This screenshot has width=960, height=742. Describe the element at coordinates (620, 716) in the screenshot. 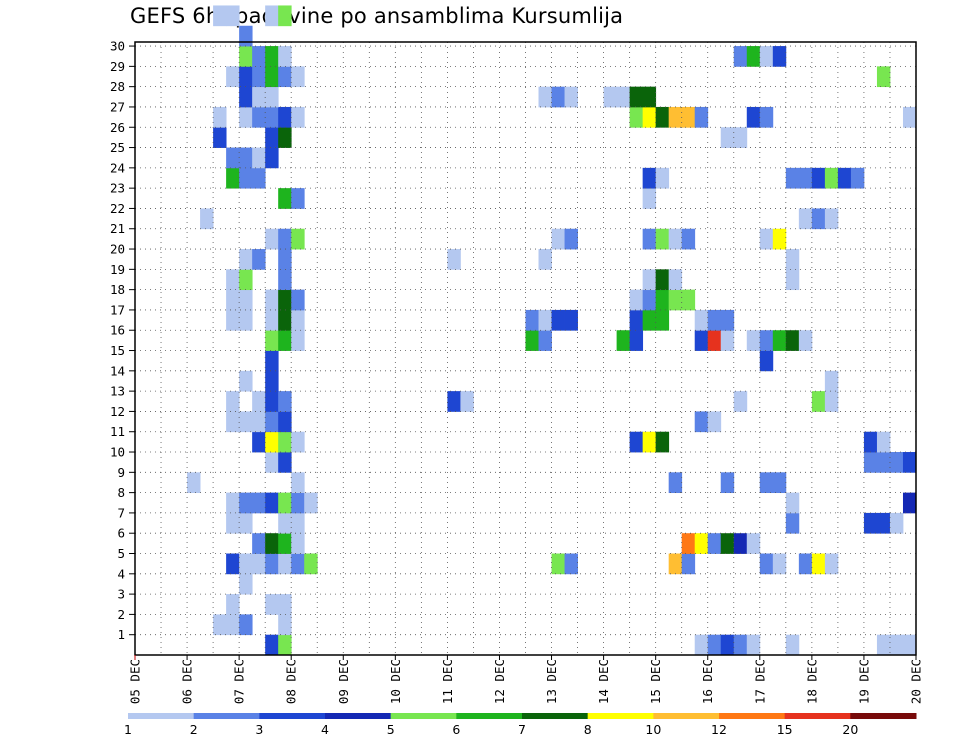

I see `colorbar-swatch` at that location.